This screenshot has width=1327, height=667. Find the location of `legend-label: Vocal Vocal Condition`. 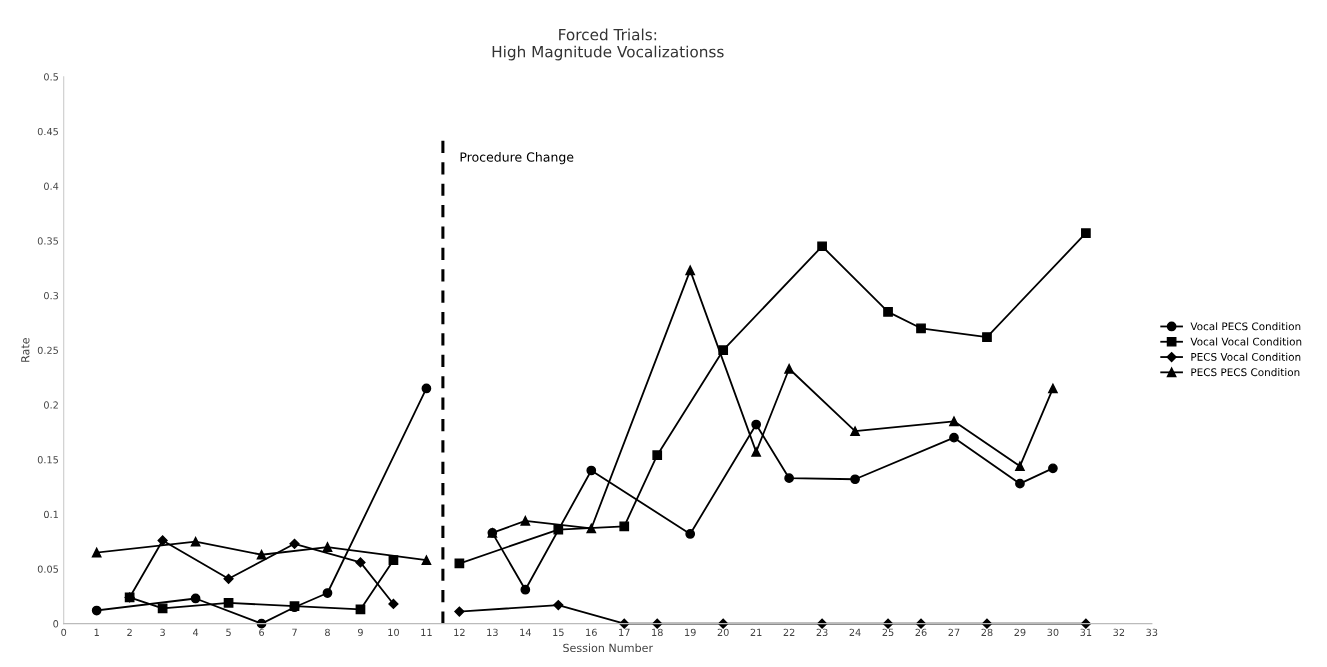

legend-label: Vocal Vocal Condition is located at coordinates (1246, 341).